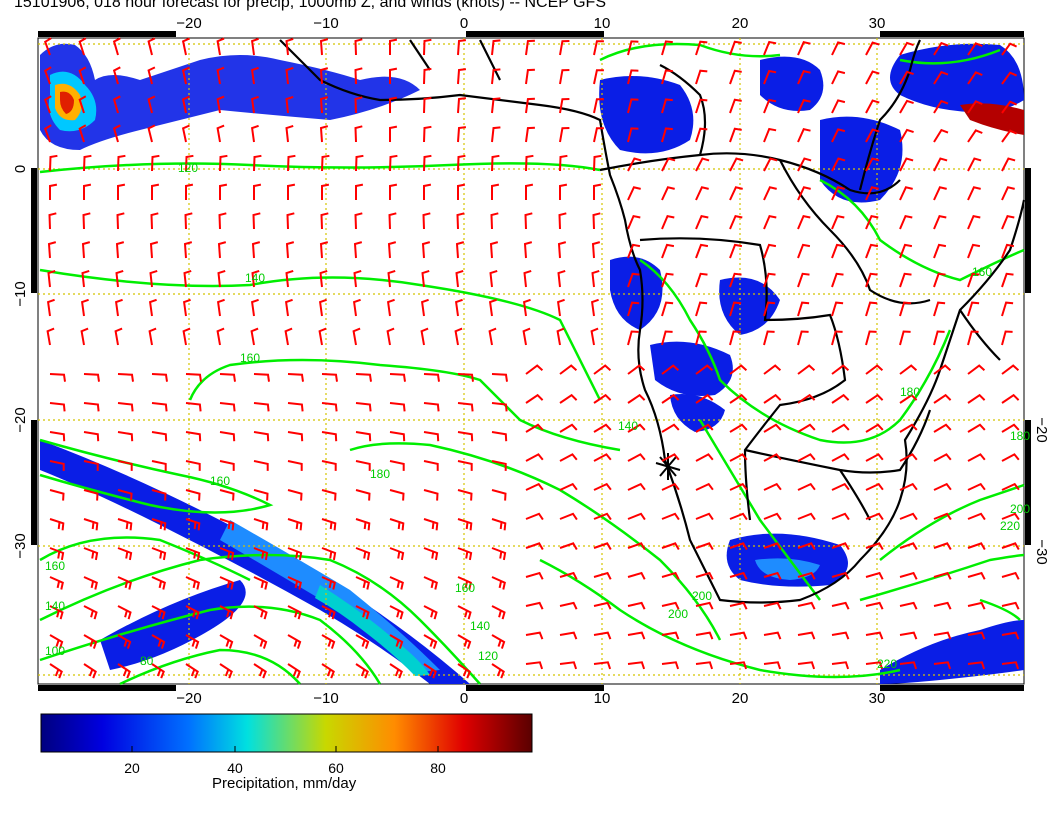  I want to click on lon-tick: 10, so click(602, 698).